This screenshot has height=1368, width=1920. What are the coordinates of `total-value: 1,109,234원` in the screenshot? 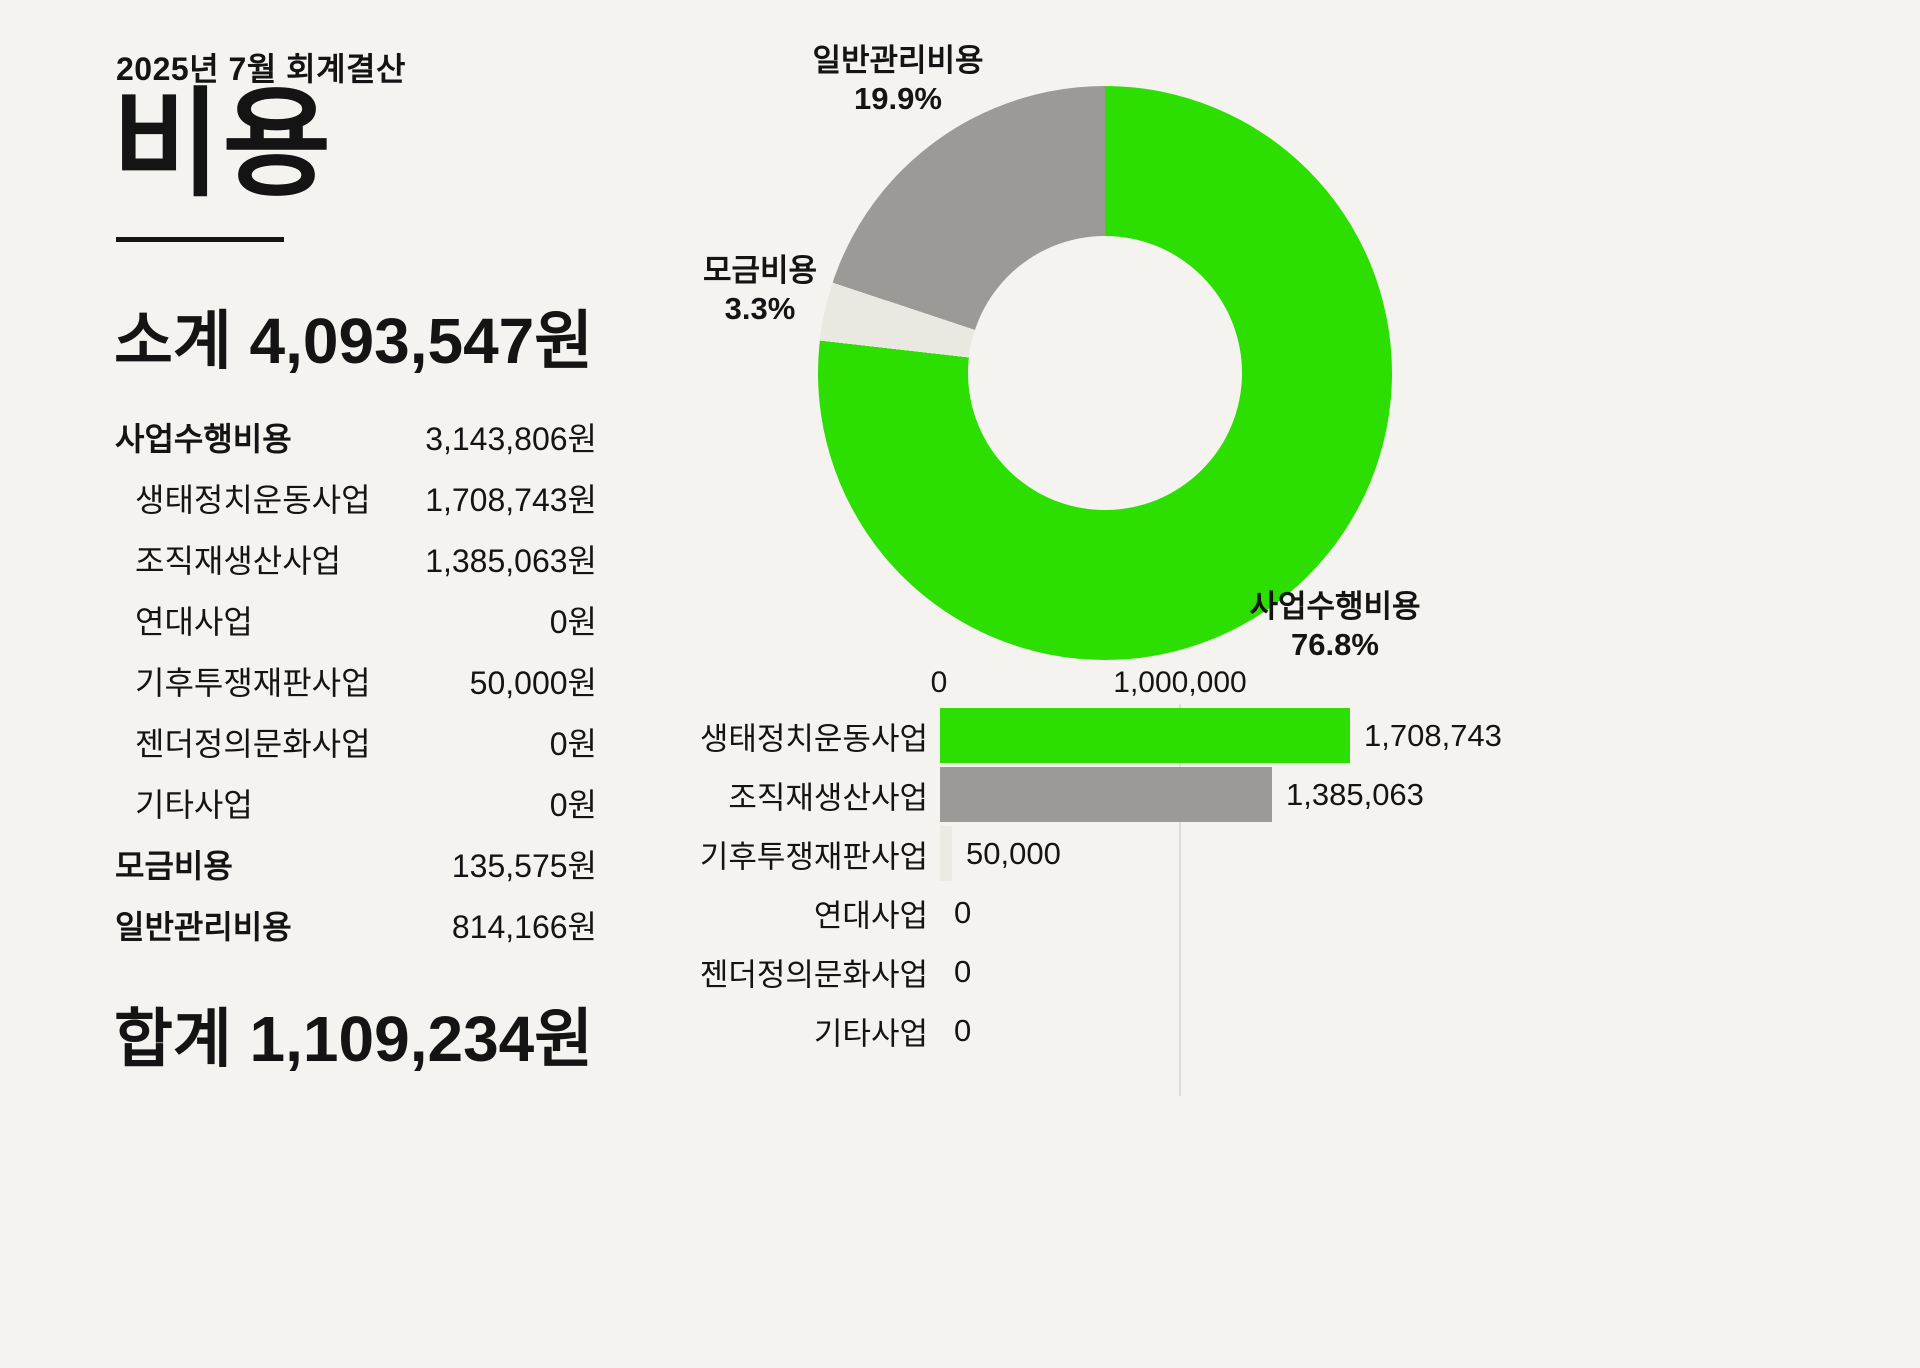 It's located at (421, 1039).